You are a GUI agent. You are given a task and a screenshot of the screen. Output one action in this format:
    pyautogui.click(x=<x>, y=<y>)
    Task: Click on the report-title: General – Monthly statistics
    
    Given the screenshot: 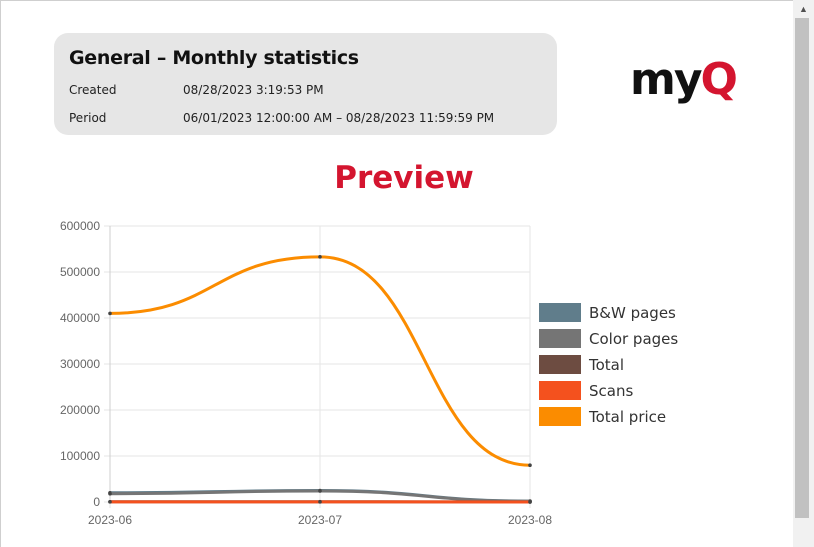 What is the action you would take?
    pyautogui.click(x=214, y=58)
    